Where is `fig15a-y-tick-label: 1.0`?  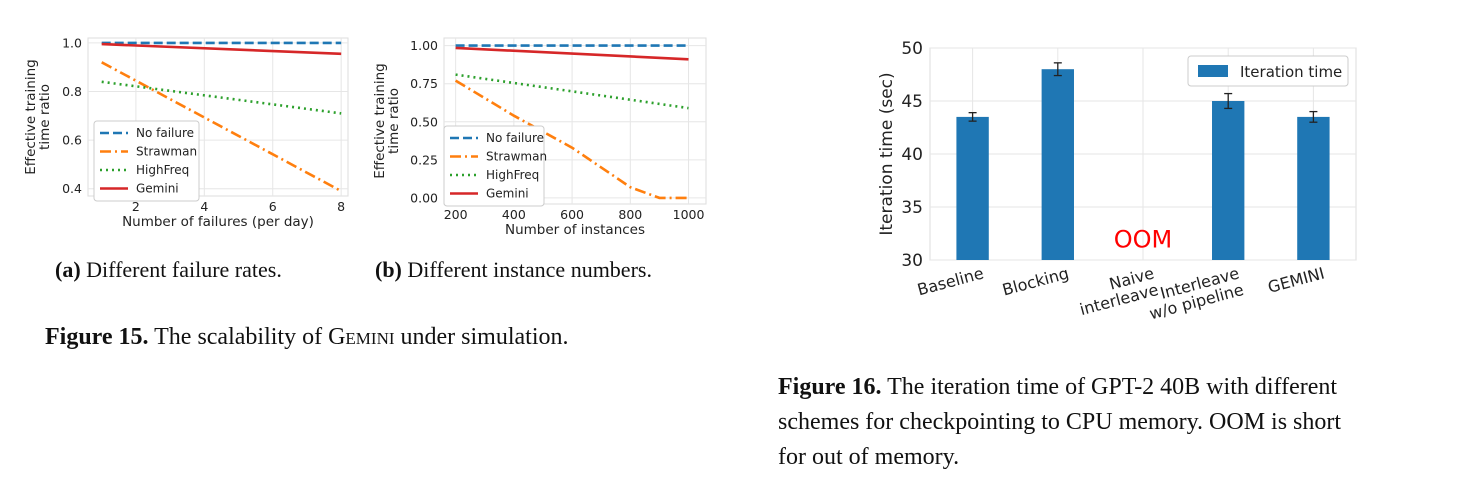
fig15a-y-tick-label: 1.0 is located at coordinates (72, 42).